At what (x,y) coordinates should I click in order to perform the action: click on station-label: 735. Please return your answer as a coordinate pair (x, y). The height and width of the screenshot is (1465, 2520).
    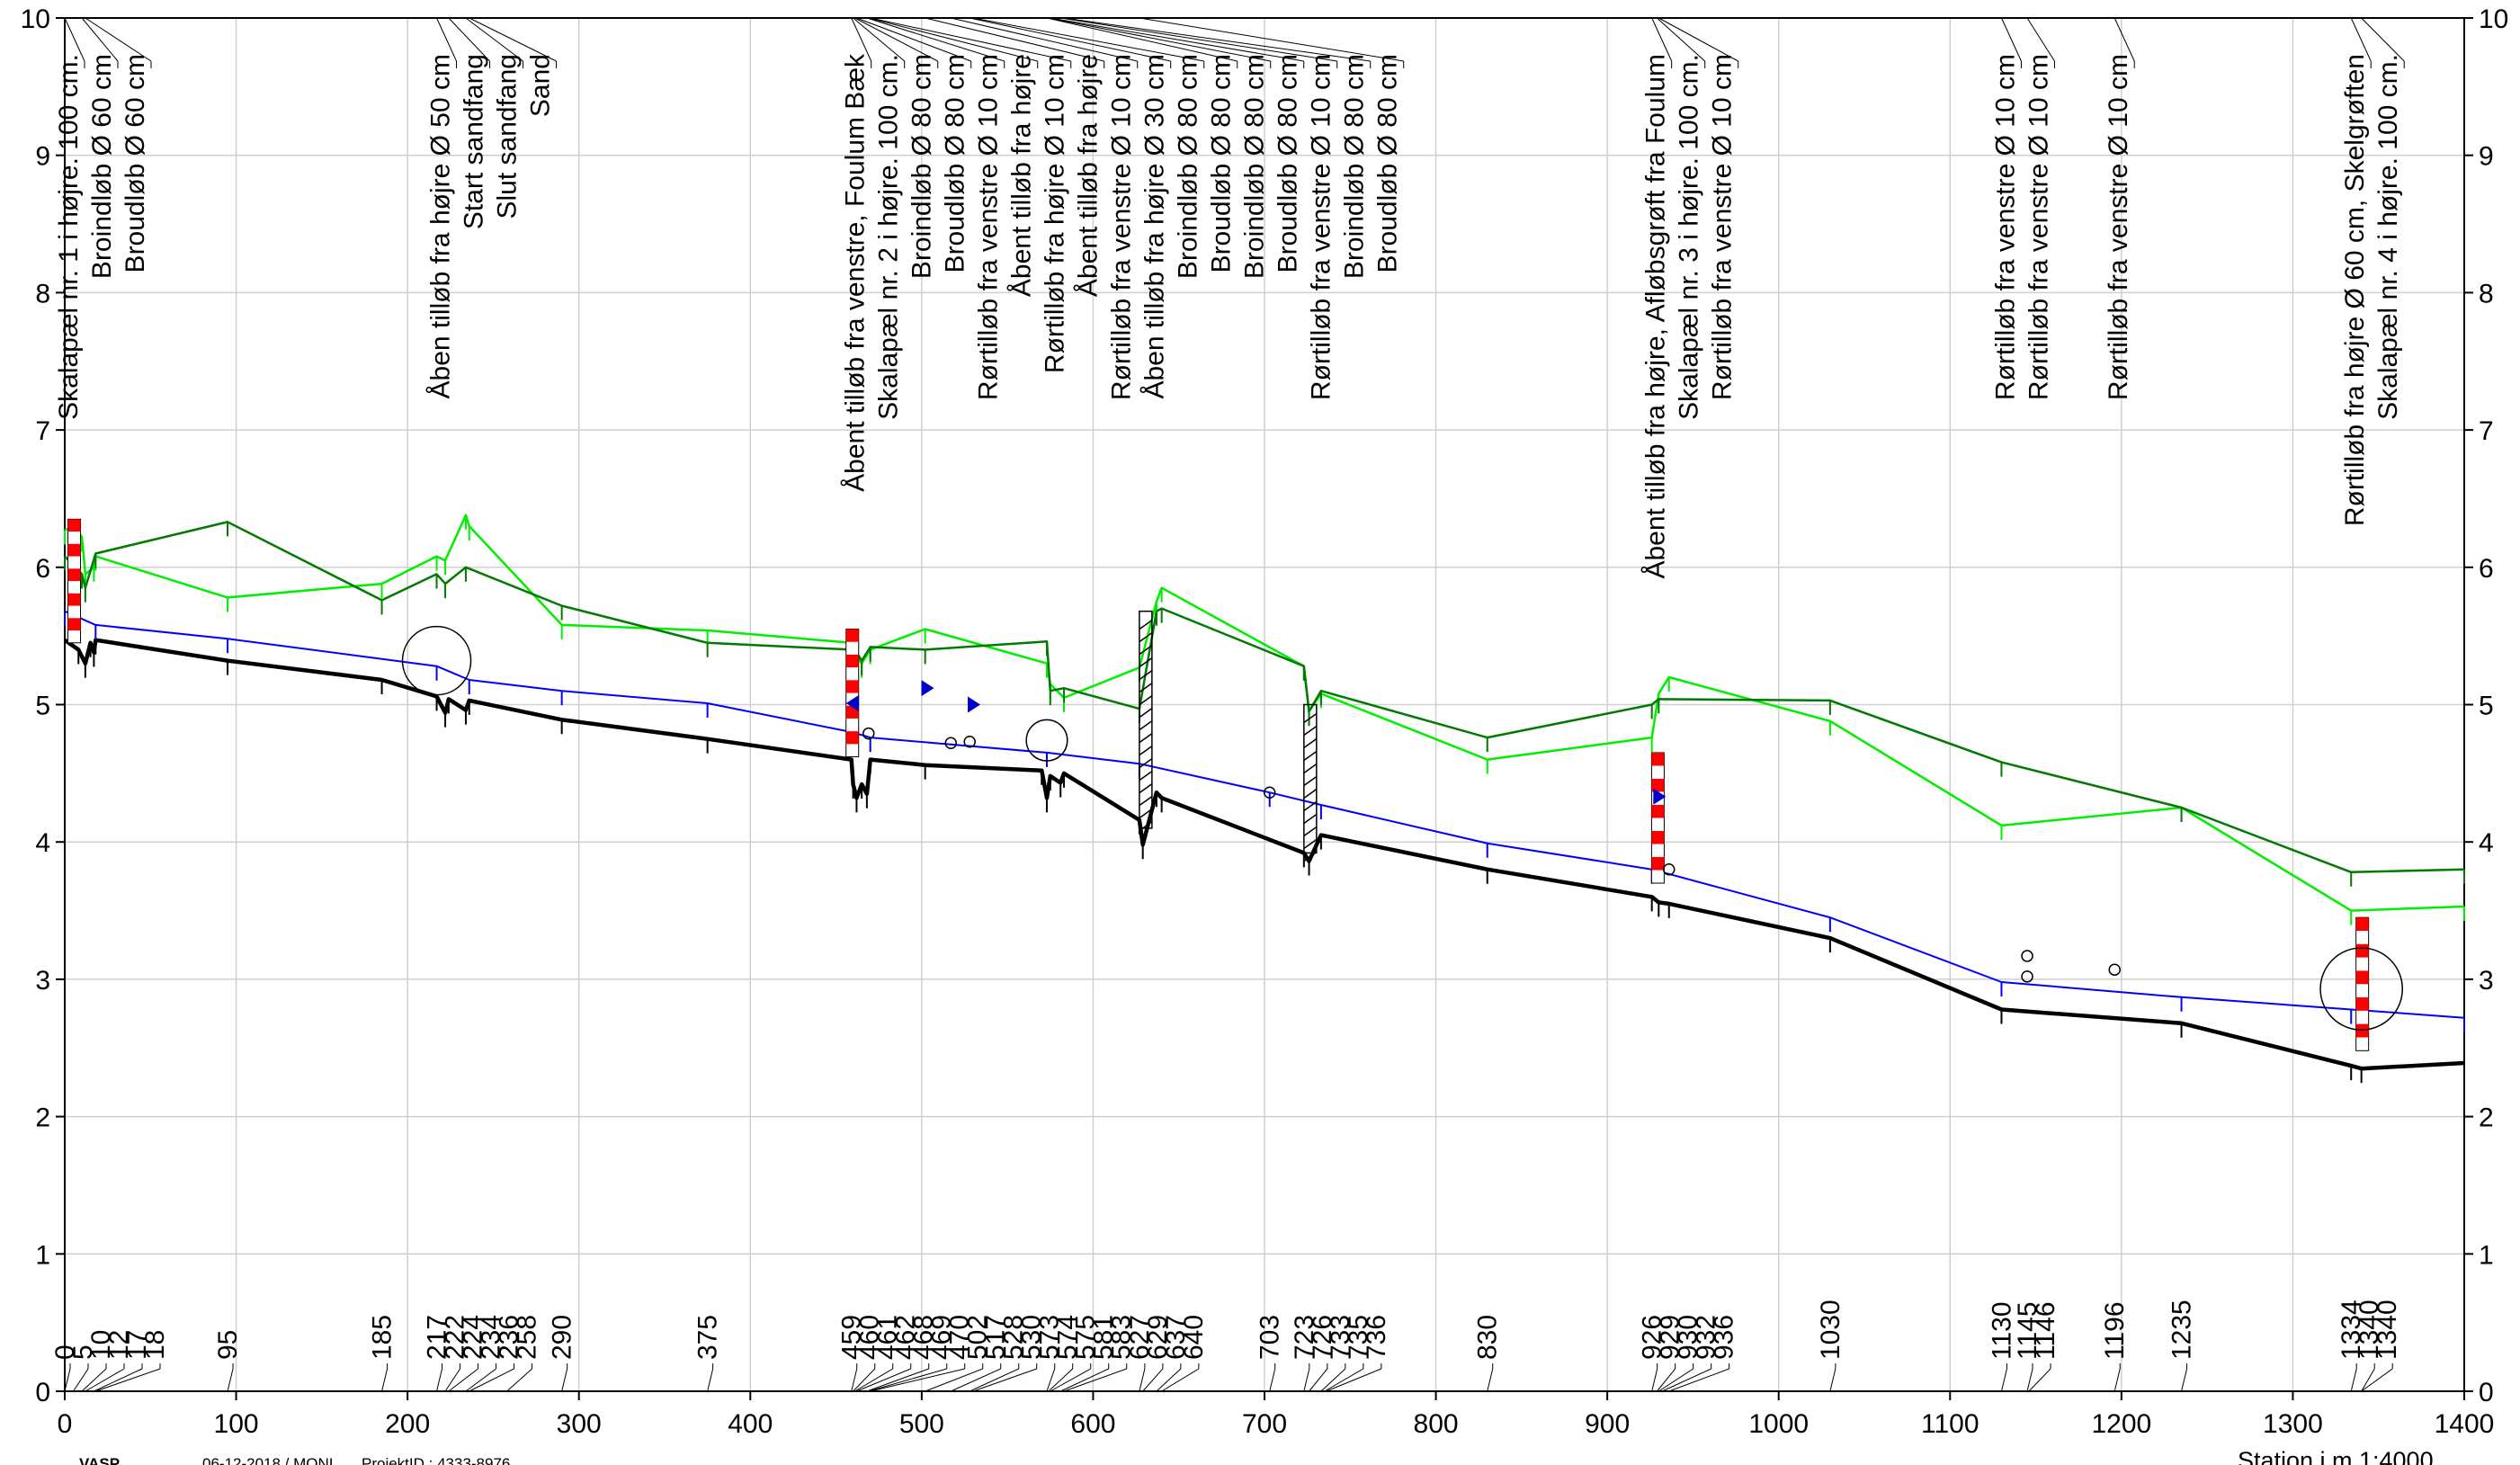
    Looking at the image, I should click on (1359, 1337).